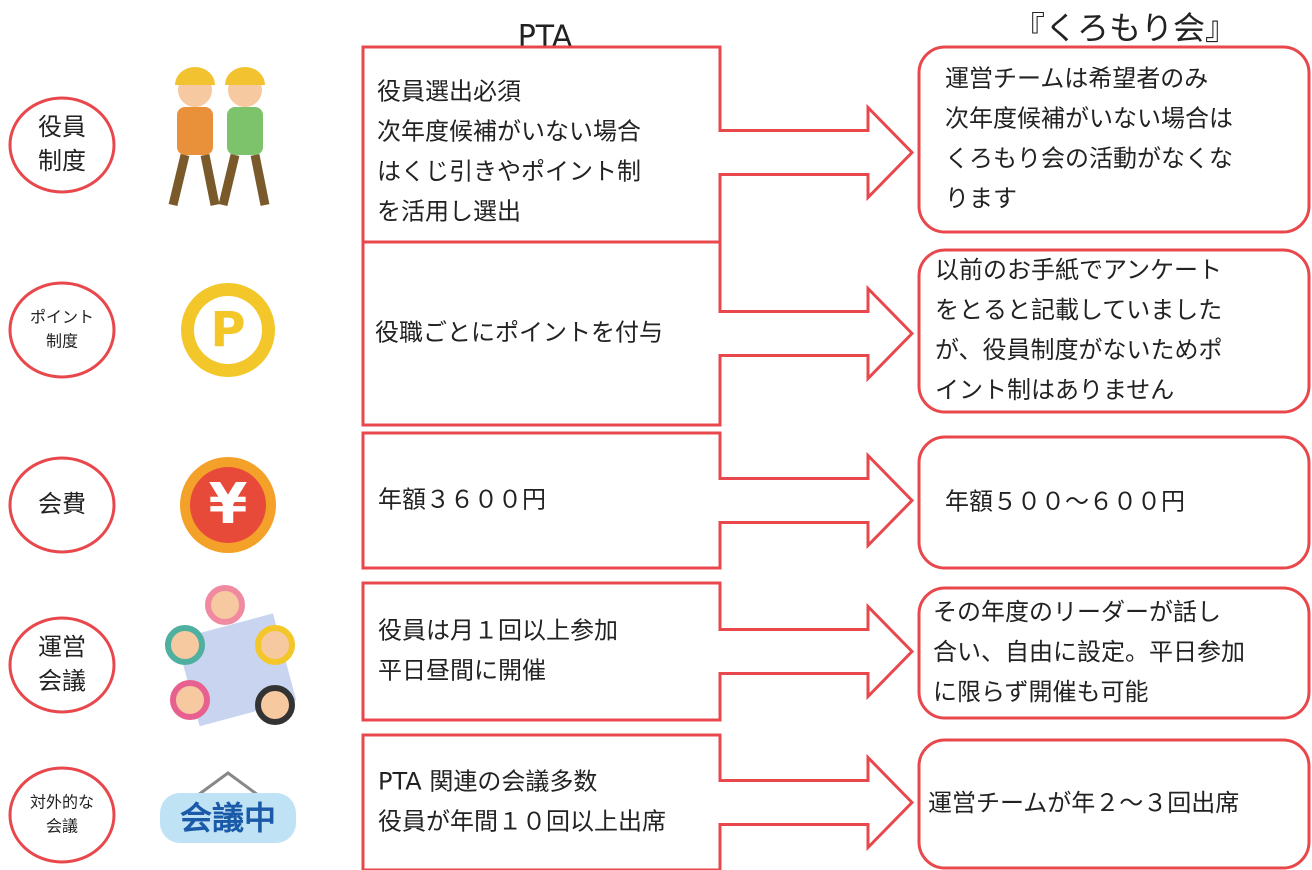 The image size is (1312, 870). Describe the element at coordinates (509, 132) in the screenshot. I see `pta-text: 次年度候補がいない場合` at that location.